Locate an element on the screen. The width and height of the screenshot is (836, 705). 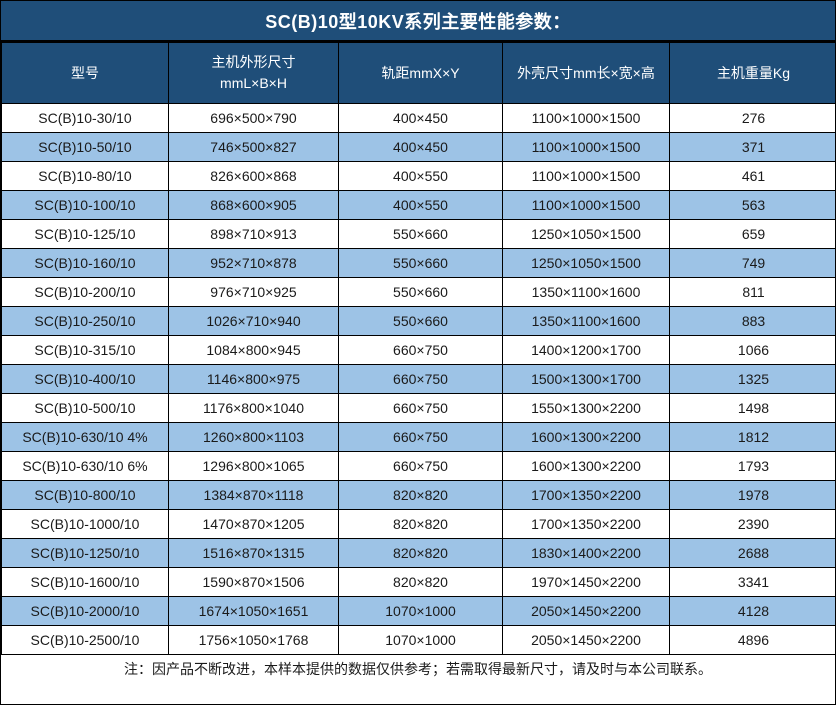
cell-weight: 4896 is located at coordinates (752, 640).